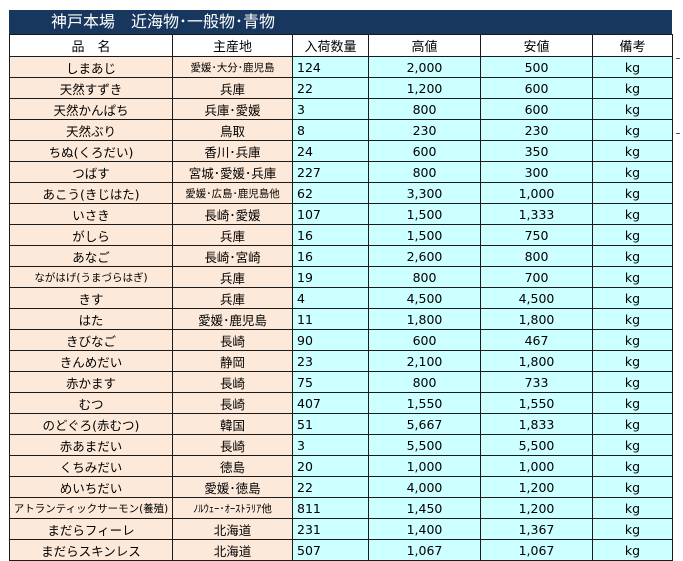 Image resolution: width=683 pixels, height=561 pixels. Describe the element at coordinates (91, 172) in the screenshot. I see `cell-name: つばす` at that location.